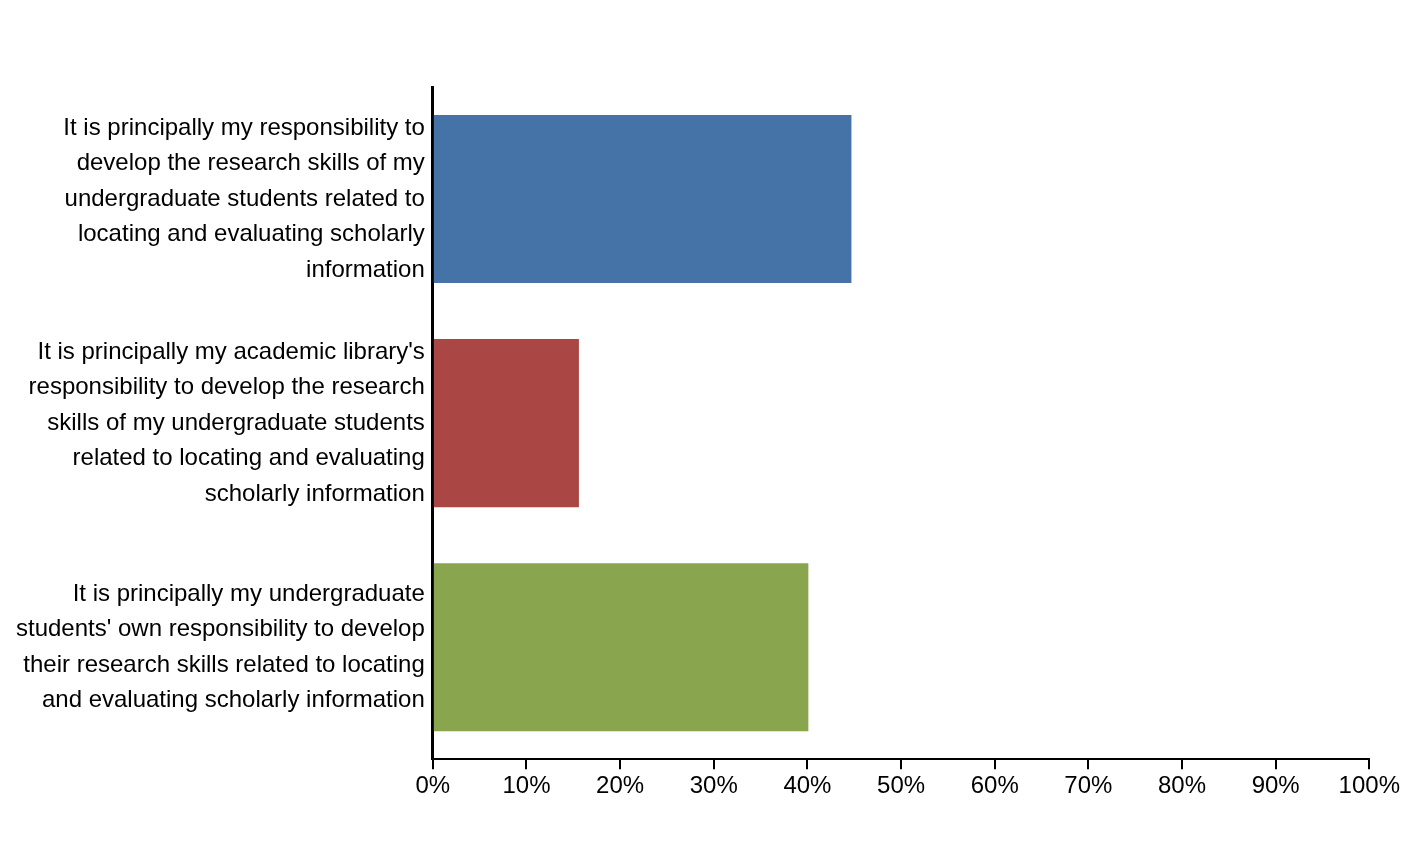 This screenshot has width=1413, height=866. What do you see at coordinates (1088, 785) in the screenshot?
I see `x-tick-label: 70%` at bounding box center [1088, 785].